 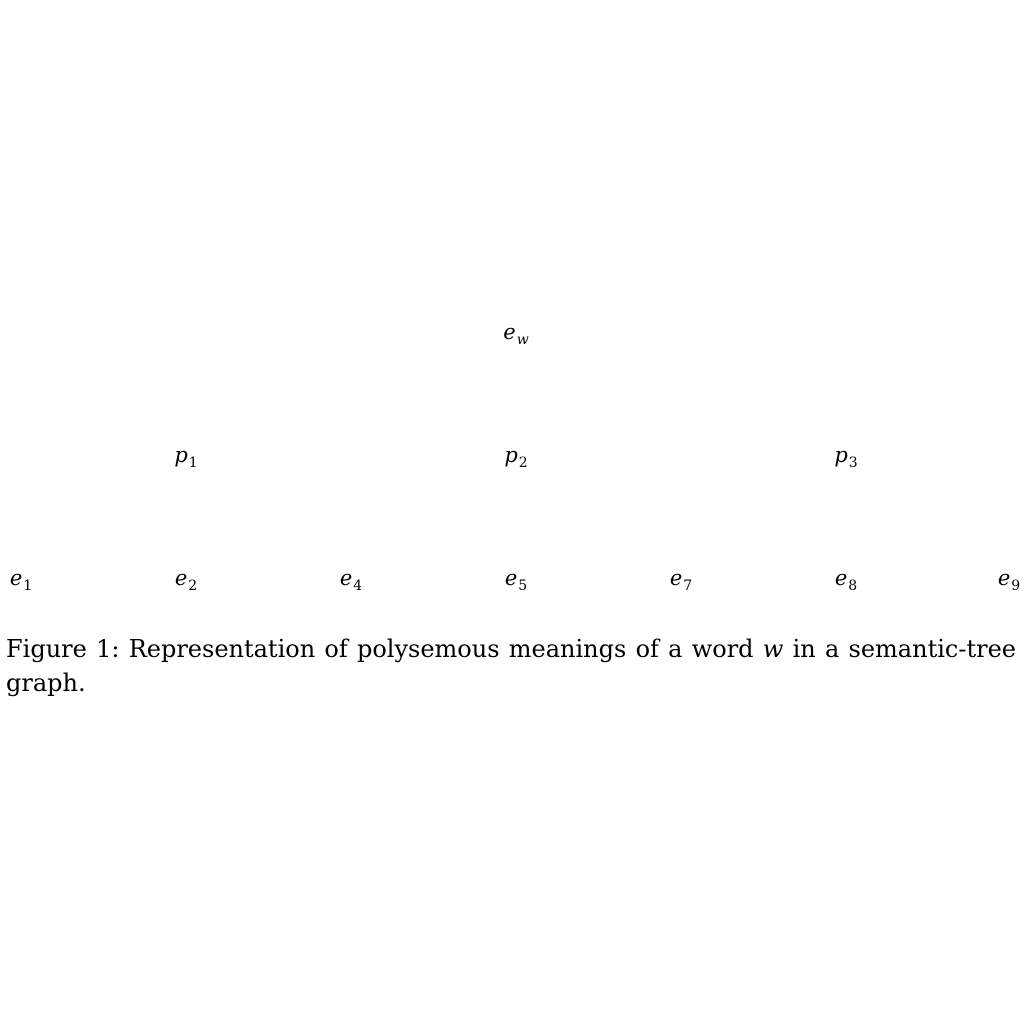 I want to click on leaf-node-sub: 1, so click(x=28, y=586).